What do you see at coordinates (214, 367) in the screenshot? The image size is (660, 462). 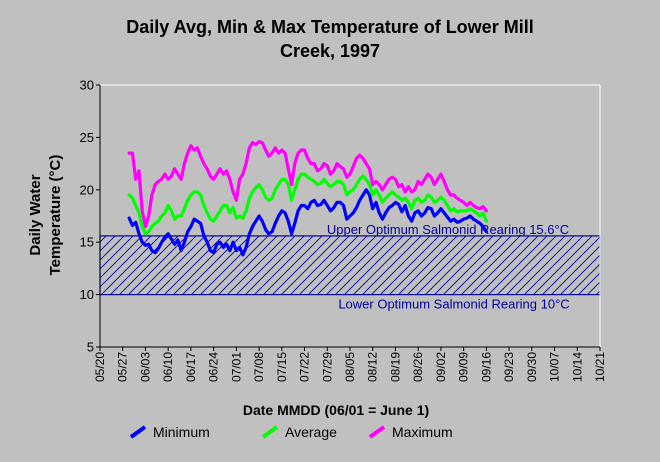 I see `x-tick-label: 06/24` at bounding box center [214, 367].